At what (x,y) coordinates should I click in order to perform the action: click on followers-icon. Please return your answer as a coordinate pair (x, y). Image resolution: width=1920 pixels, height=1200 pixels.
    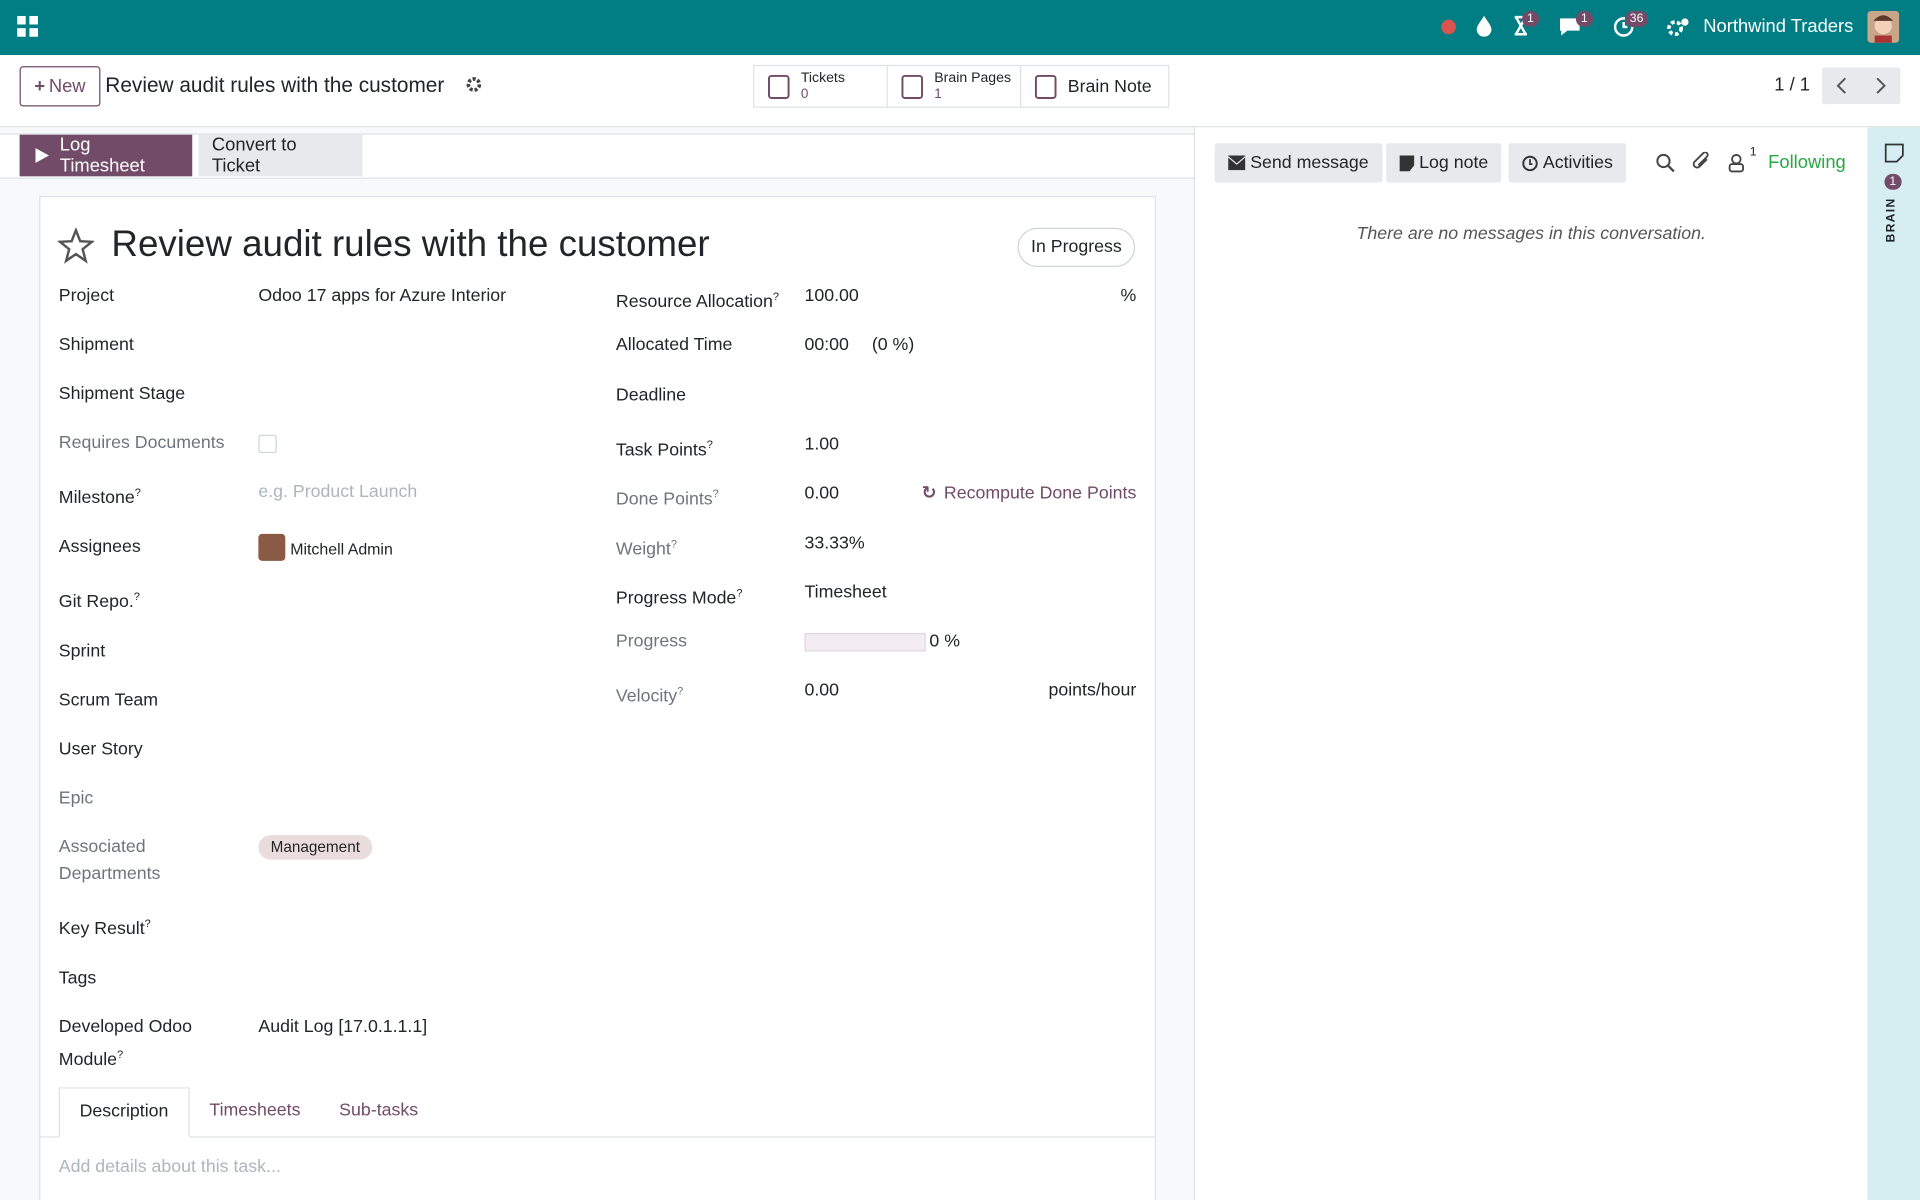
    Looking at the image, I should click on (1736, 163).